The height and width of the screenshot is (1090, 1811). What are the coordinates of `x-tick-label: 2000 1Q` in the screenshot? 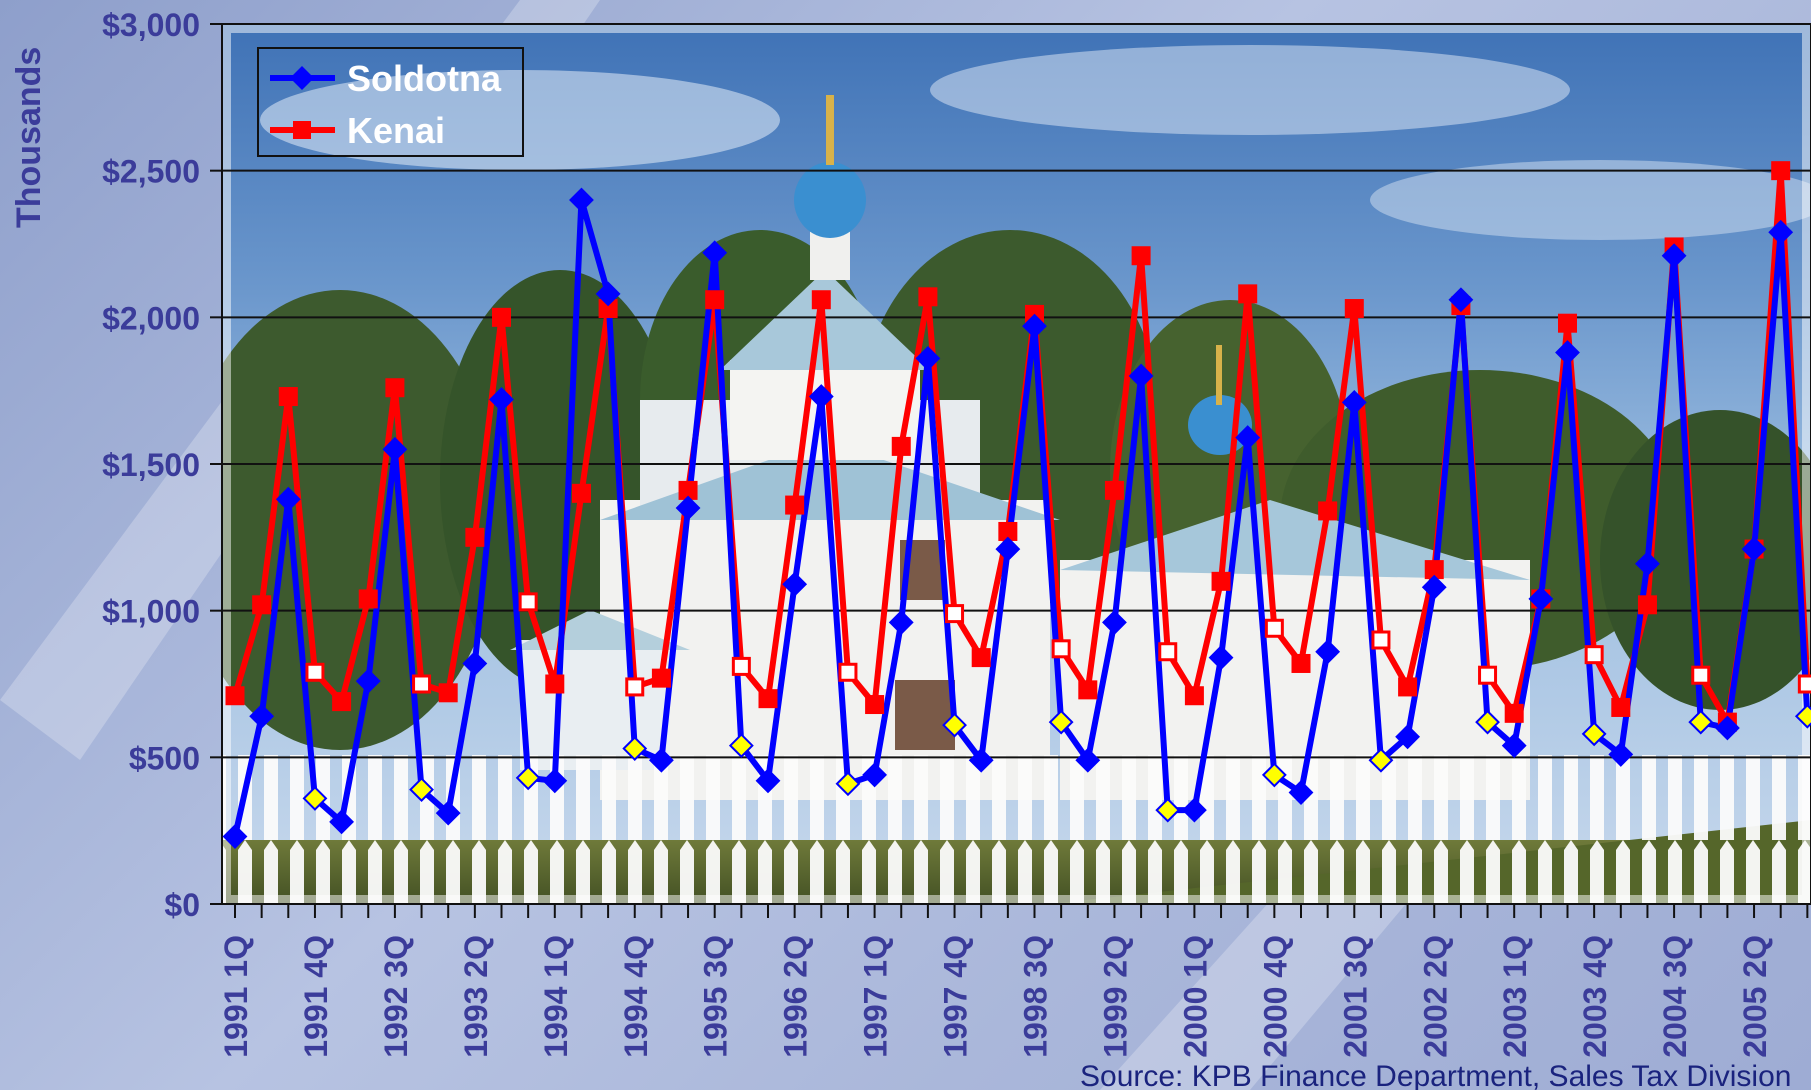 It's located at (1195, 996).